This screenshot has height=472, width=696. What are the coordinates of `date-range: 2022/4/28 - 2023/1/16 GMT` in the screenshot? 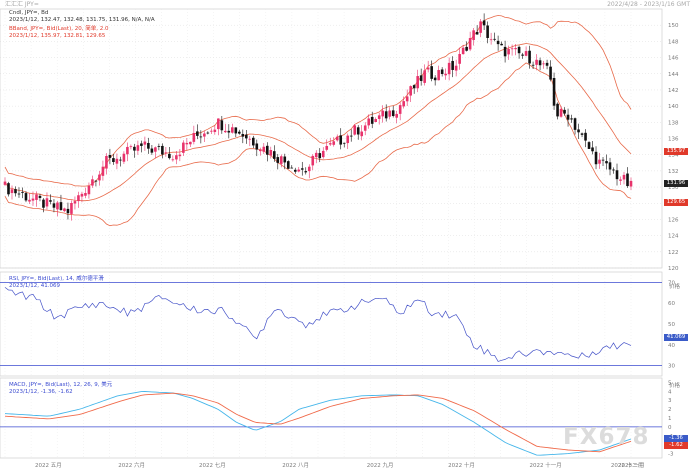 It's located at (648, 4).